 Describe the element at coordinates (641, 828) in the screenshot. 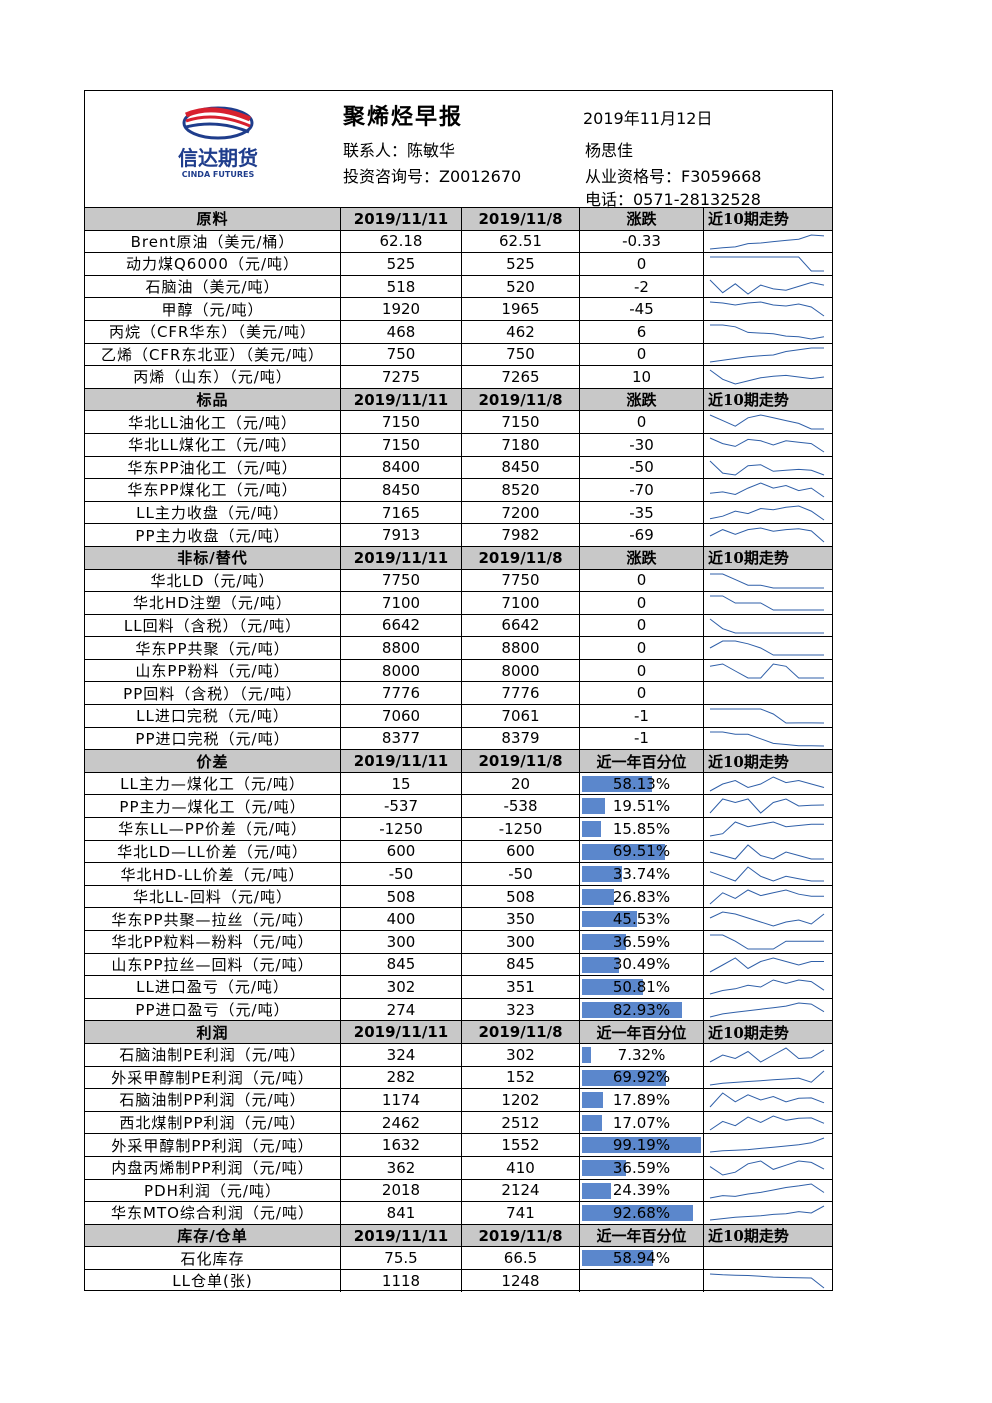

I see `percentile-value: 15.85%` at that location.